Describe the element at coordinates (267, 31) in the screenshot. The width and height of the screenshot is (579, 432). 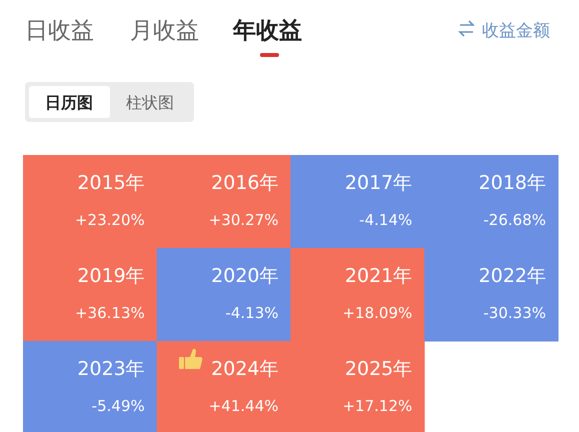
I see `text: 年收益` at that location.